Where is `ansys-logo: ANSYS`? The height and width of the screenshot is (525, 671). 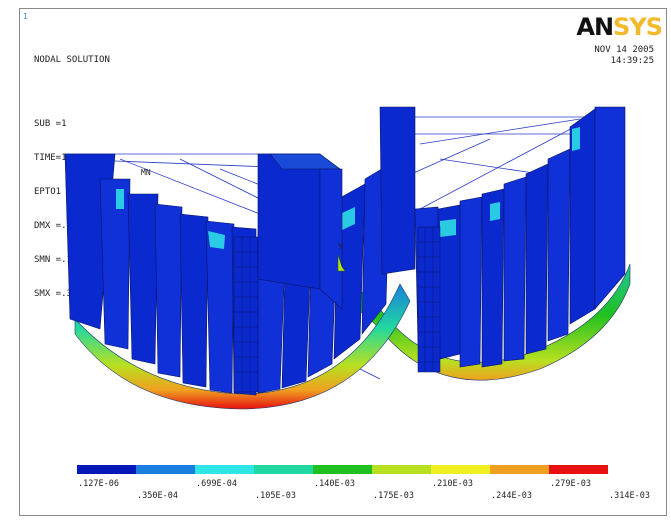
ansys-logo: ANSYS is located at coordinates (619, 27).